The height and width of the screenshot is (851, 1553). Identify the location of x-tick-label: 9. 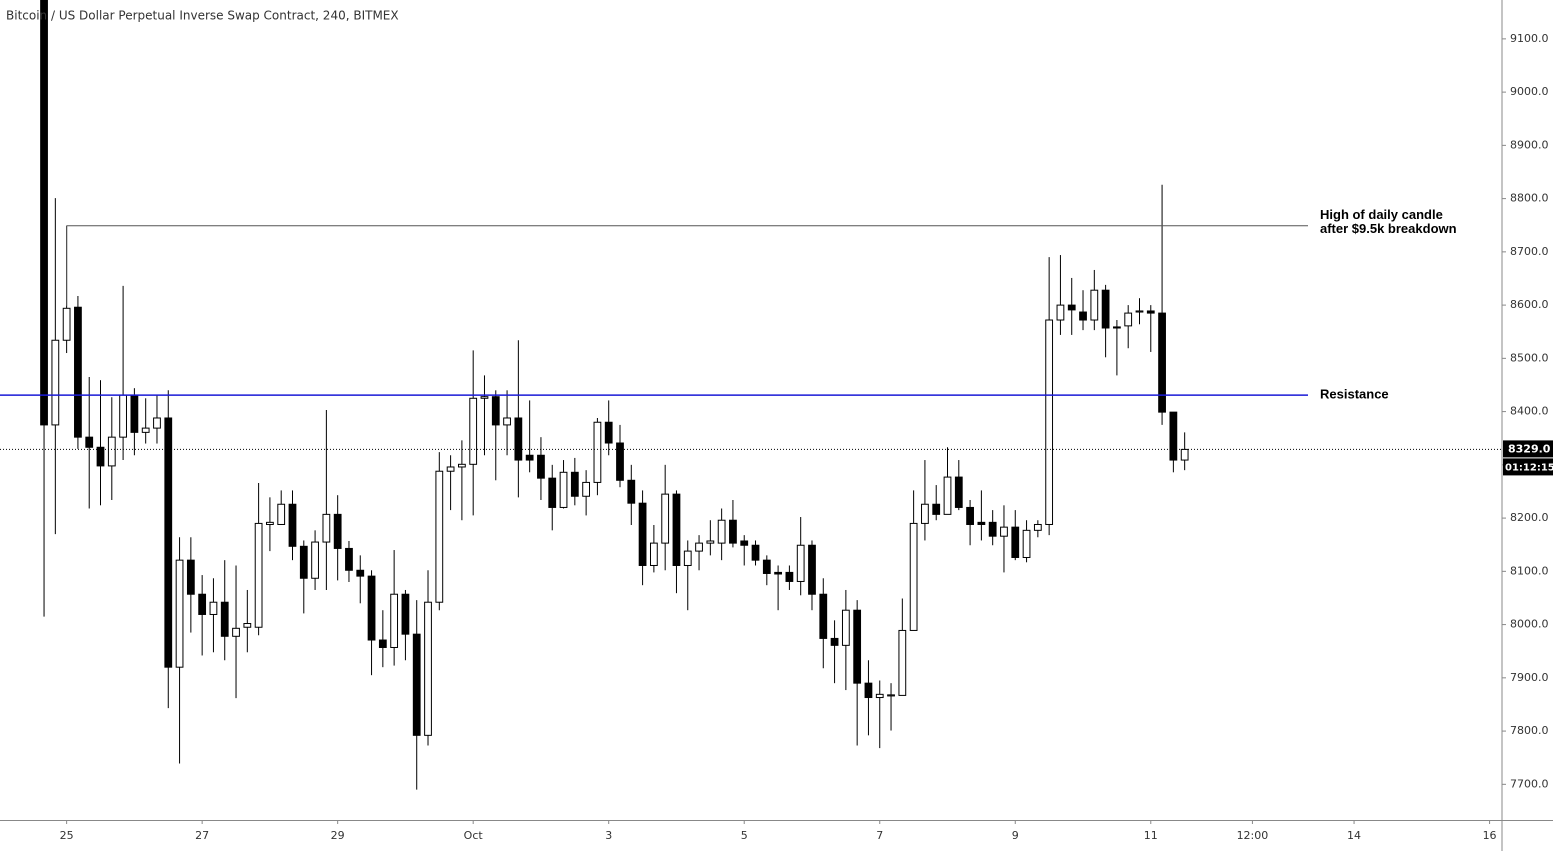
(1015, 835).